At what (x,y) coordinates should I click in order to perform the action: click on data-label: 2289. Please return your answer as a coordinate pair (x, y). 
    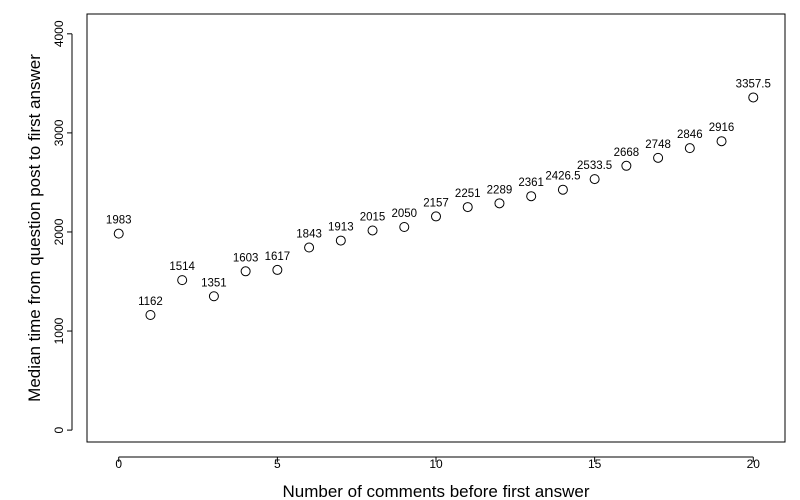
    Looking at the image, I should click on (500, 190).